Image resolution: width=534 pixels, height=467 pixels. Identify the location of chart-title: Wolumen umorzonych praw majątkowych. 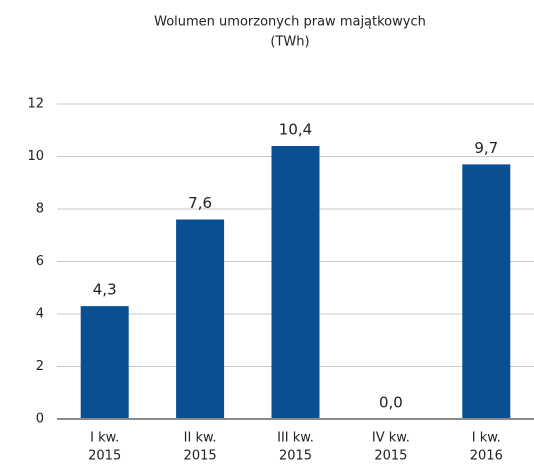
(290, 22).